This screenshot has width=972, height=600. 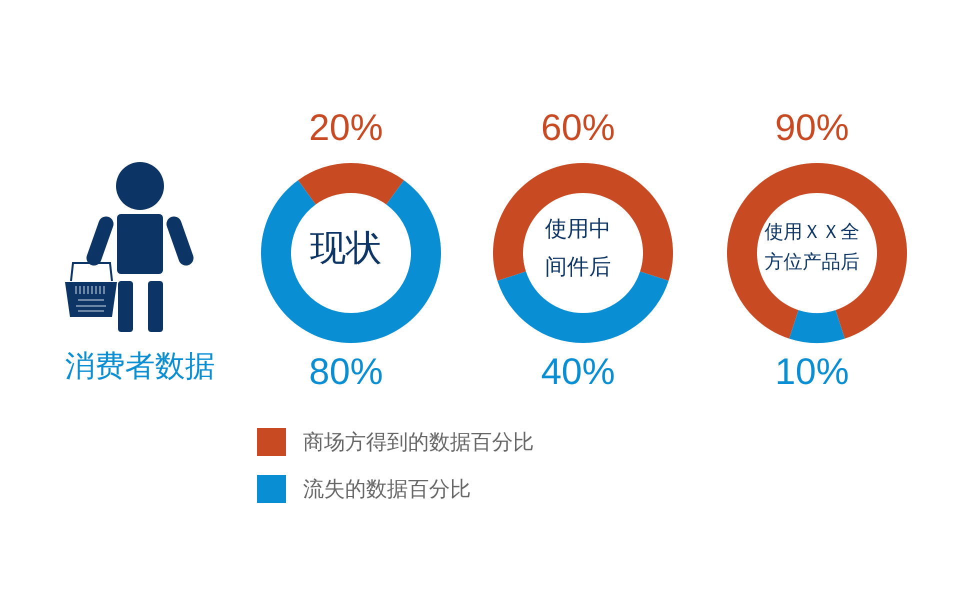 What do you see at coordinates (346, 248) in the screenshot?
I see `text: 现状` at bounding box center [346, 248].